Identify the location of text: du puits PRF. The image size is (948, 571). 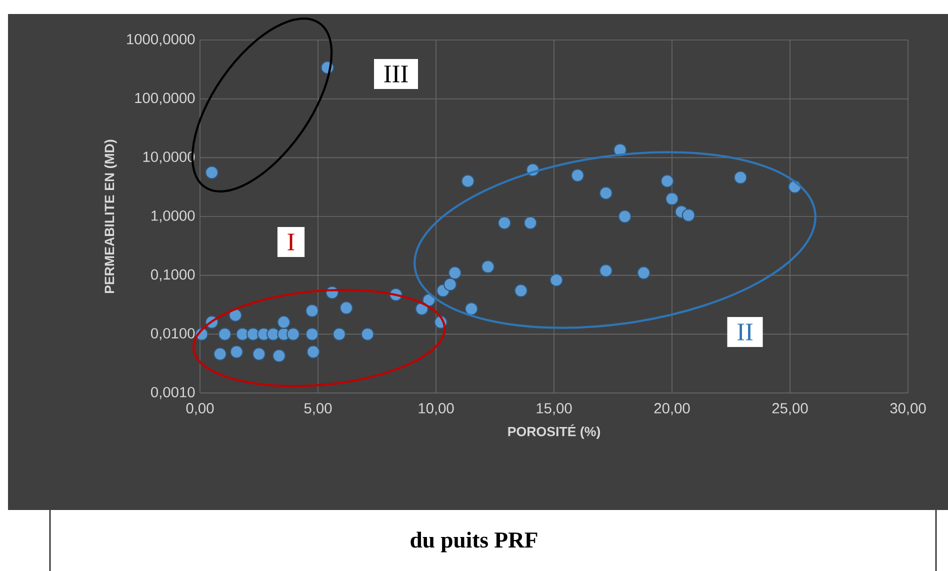
(474, 542).